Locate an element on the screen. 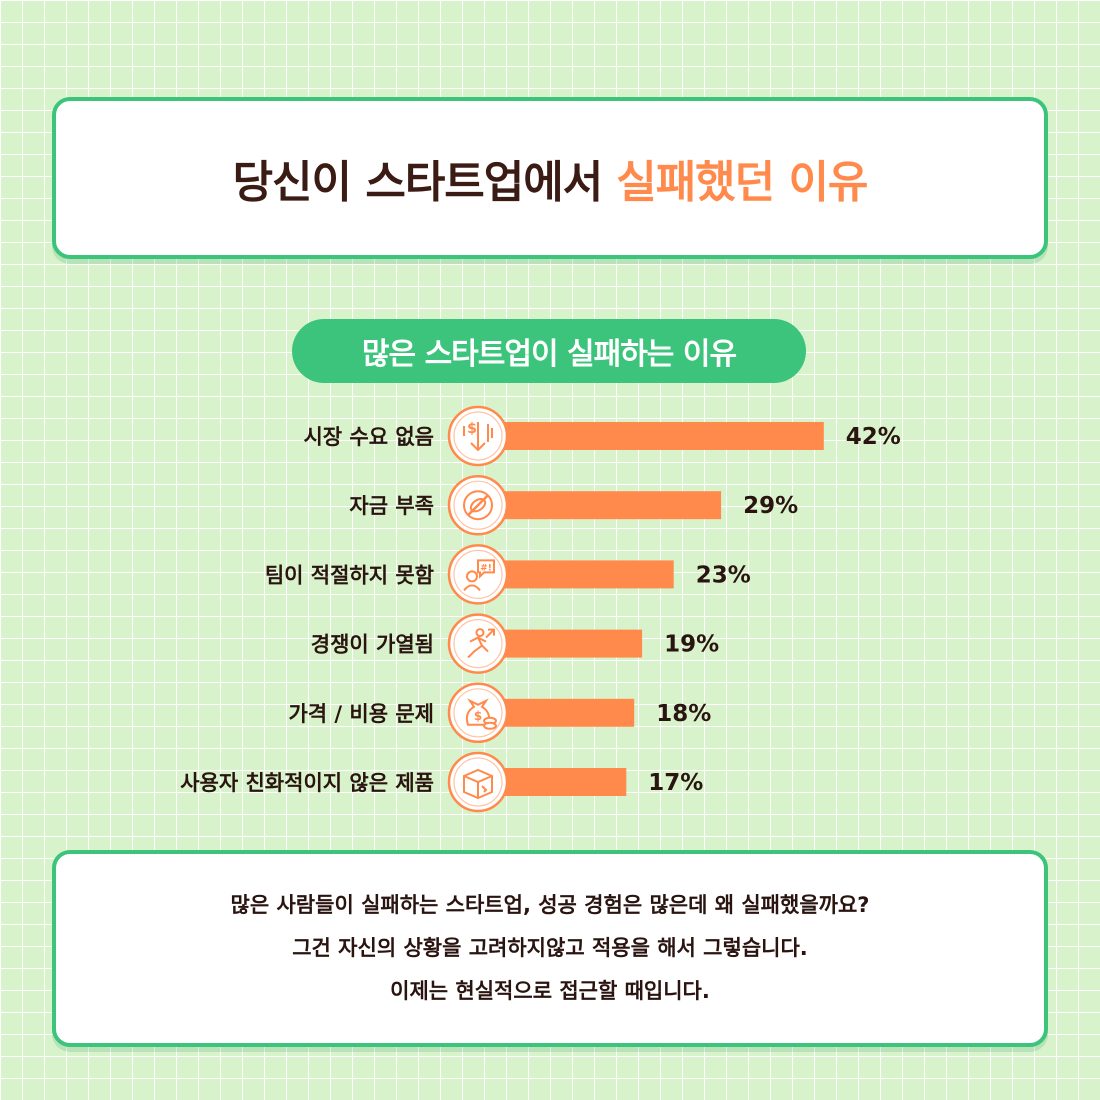  frustrated-person-icon: #! is located at coordinates (478, 574).